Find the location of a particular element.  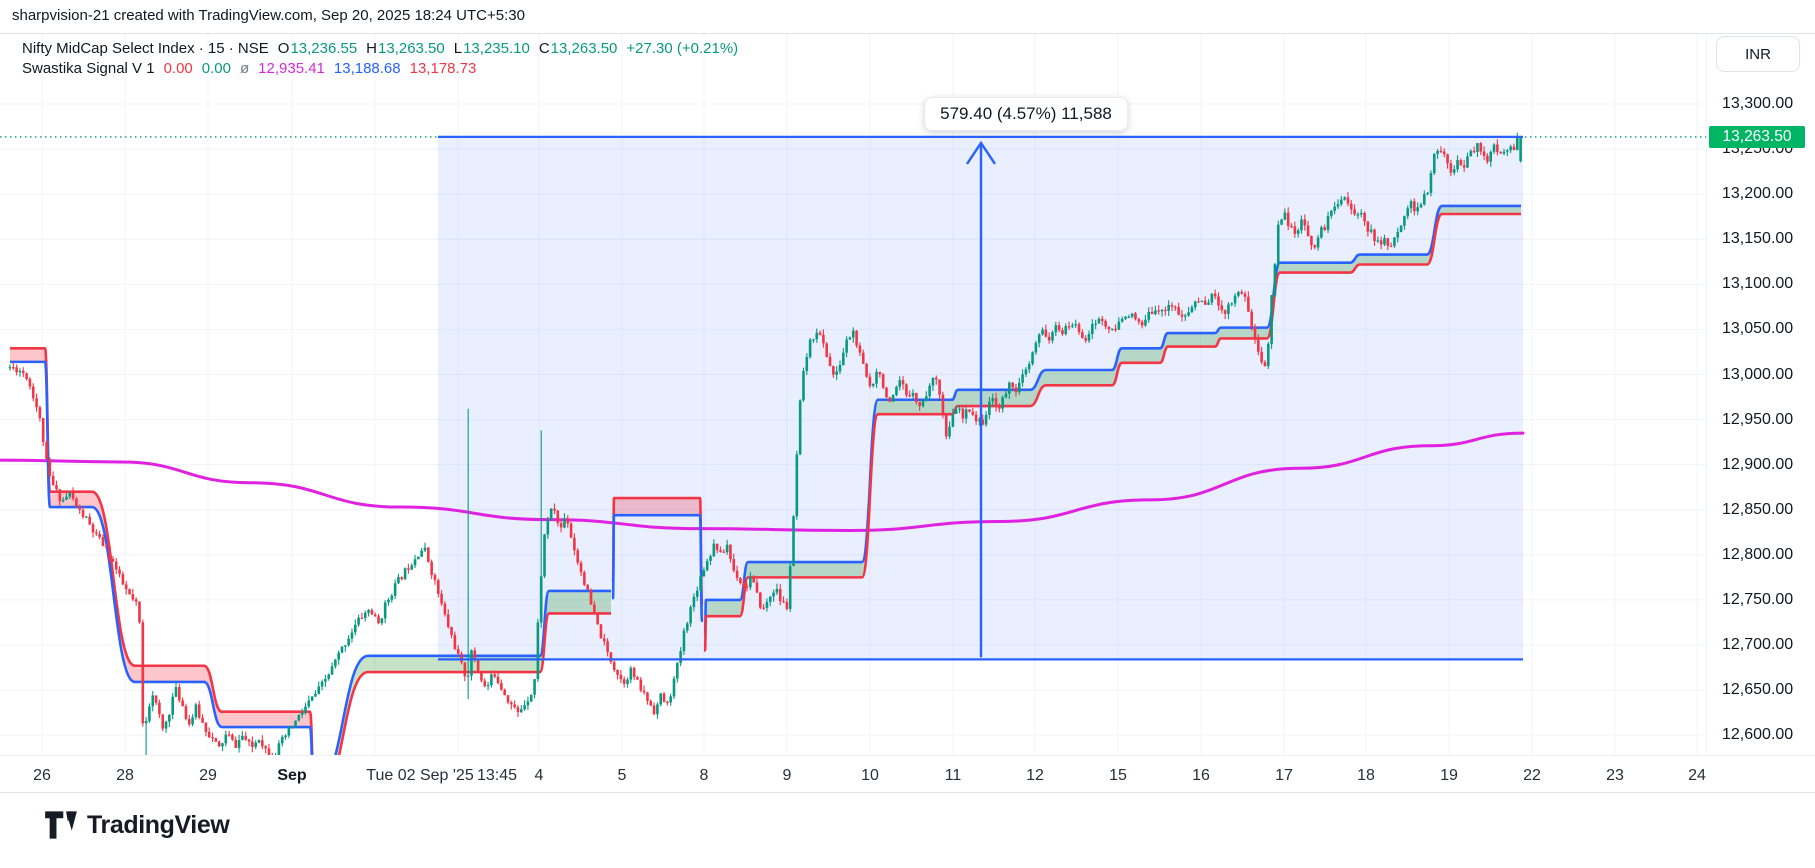

measure-tooltip: 579.40 (4.57%) 11,588 is located at coordinates (1026, 114).